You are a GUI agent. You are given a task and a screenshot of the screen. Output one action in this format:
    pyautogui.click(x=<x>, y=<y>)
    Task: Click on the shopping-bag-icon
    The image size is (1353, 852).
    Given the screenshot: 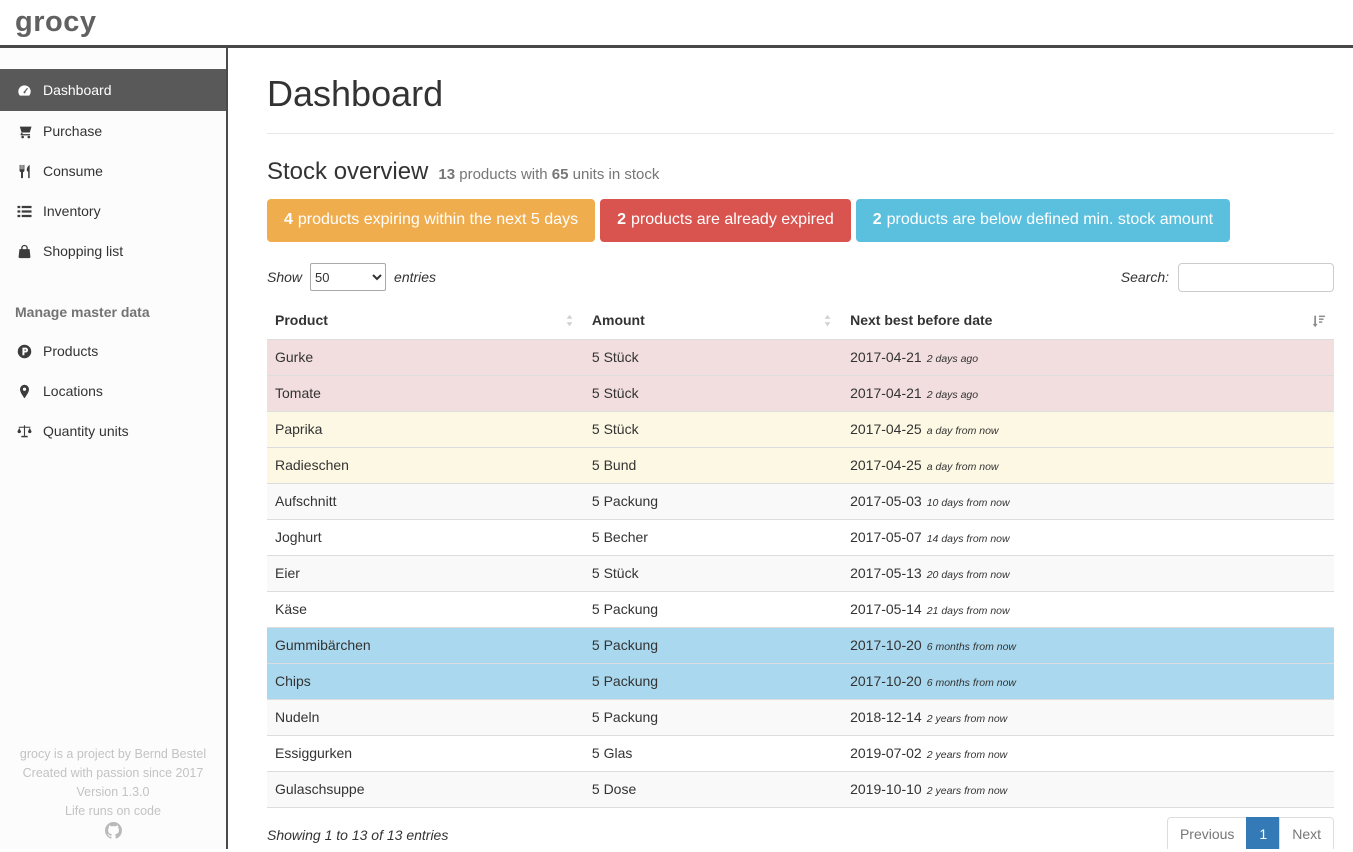 What is the action you would take?
    pyautogui.click(x=24, y=251)
    